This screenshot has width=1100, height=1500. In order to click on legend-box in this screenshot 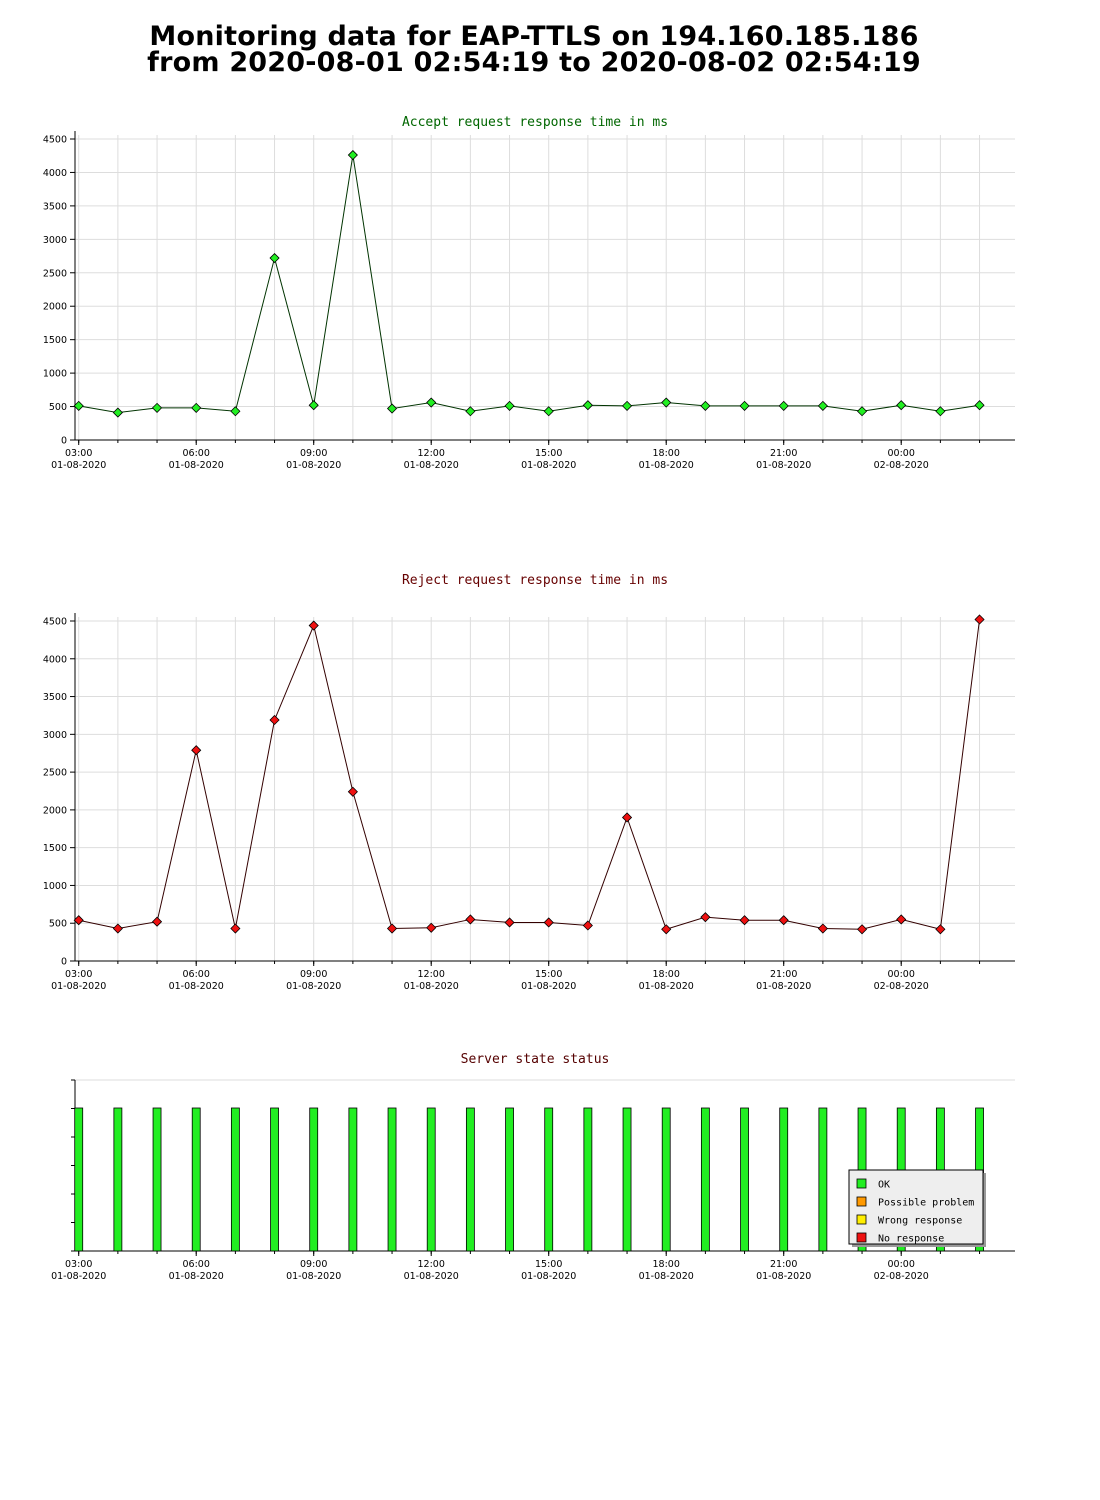, I will do `click(916, 1207)`.